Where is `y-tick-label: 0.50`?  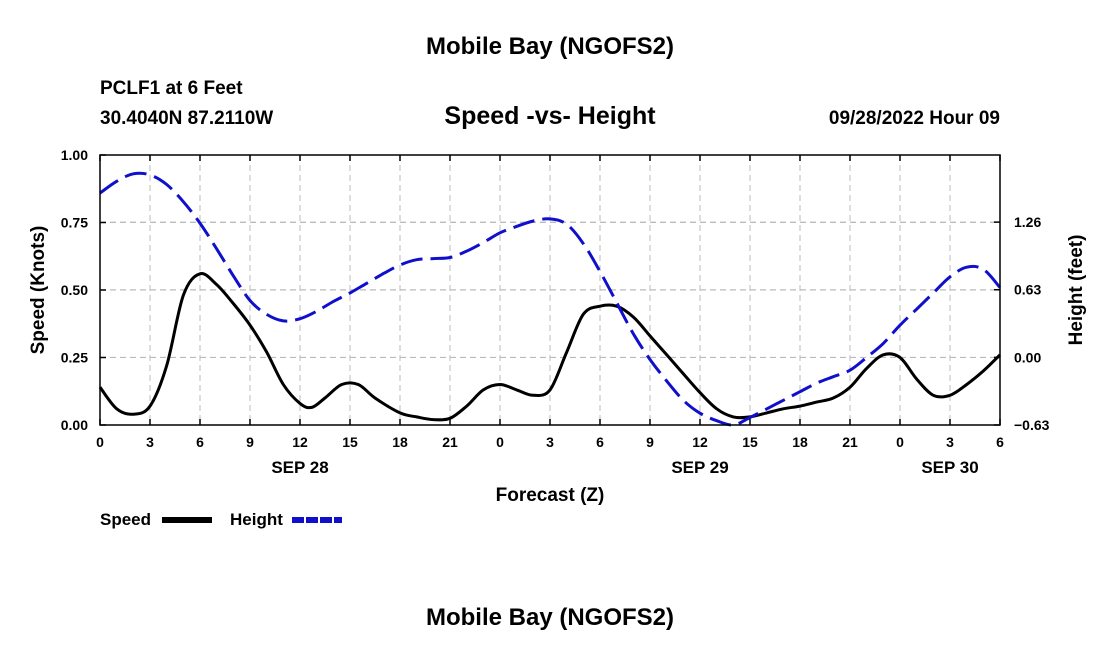
y-tick-label: 0.50 is located at coordinates (74, 290).